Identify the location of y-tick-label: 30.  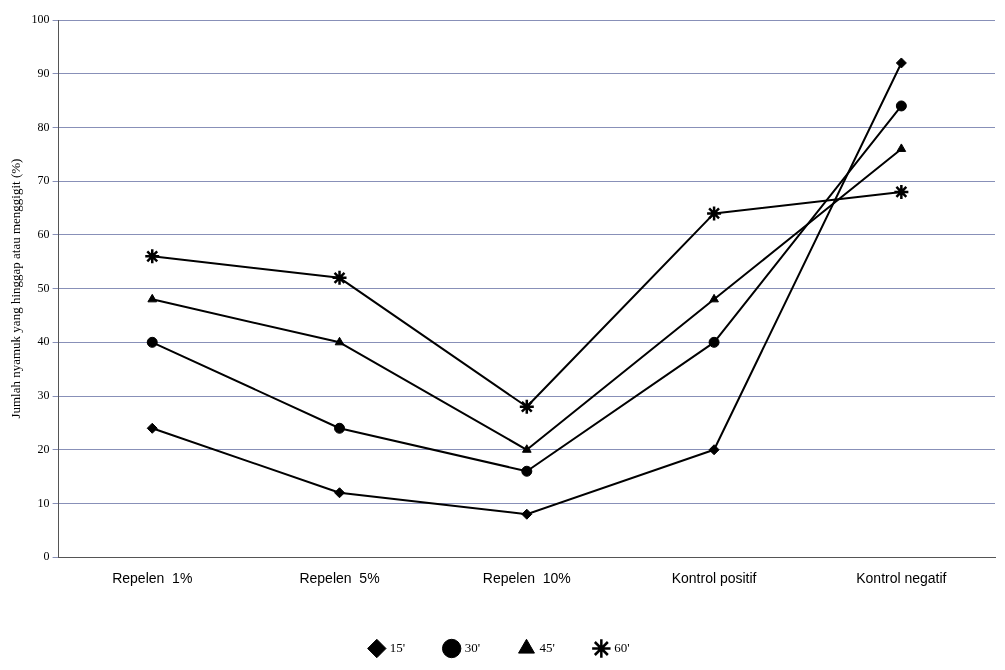
(43, 395).